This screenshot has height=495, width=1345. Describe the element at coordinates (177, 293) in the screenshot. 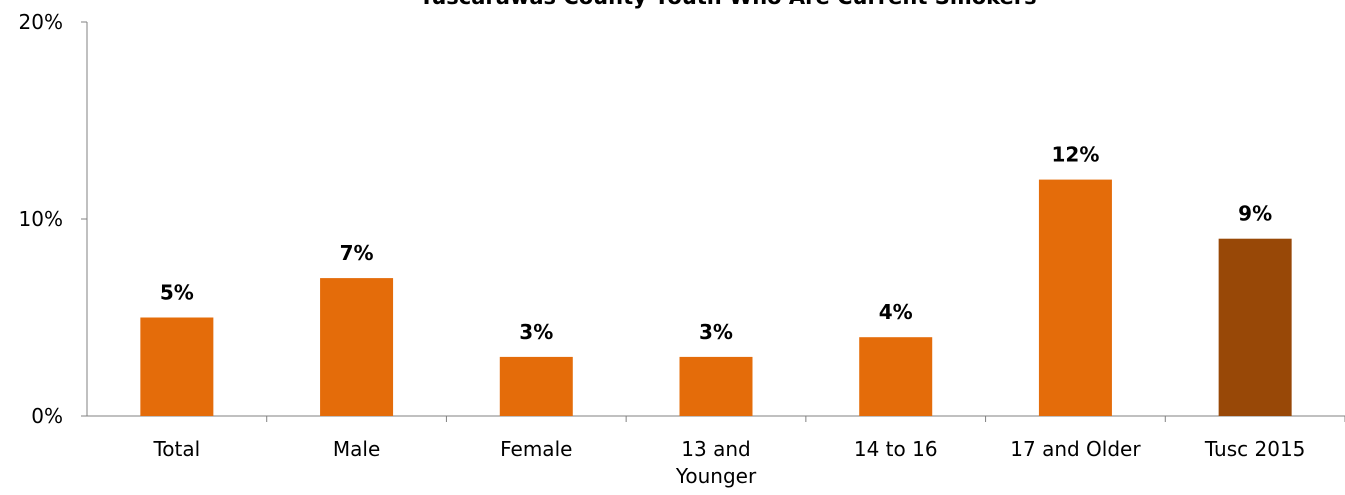

I see `data-label: 5%` at that location.